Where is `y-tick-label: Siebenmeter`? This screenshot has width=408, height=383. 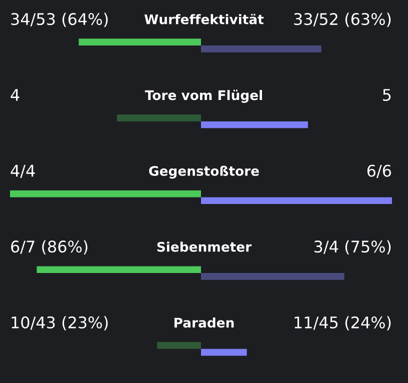
y-tick-label: Siebenmeter is located at coordinates (204, 247).